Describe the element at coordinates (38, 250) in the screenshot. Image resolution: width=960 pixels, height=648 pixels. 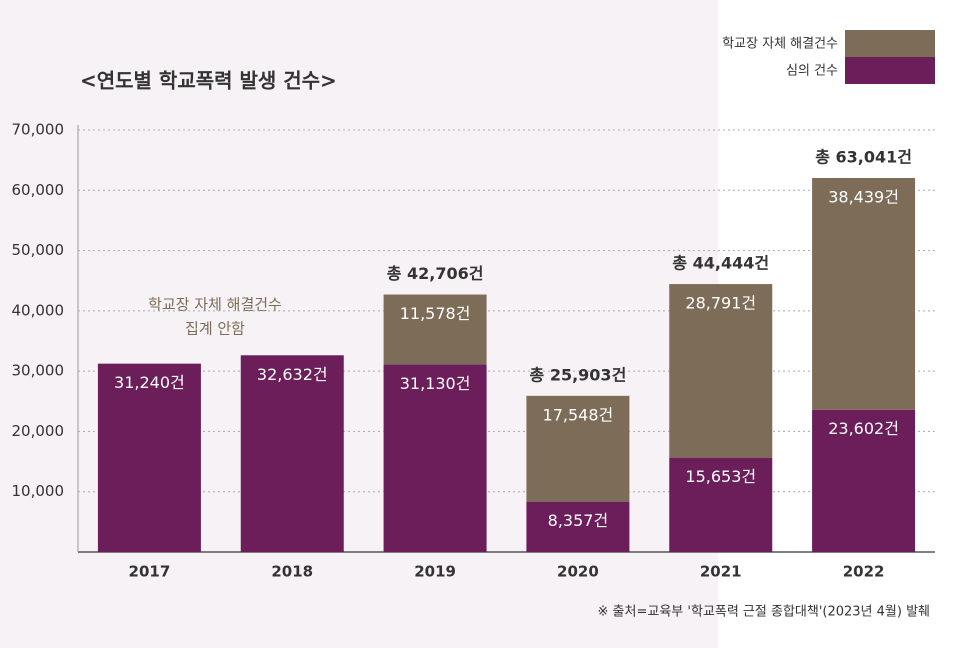
I see `y-tick-label: 50,000` at that location.